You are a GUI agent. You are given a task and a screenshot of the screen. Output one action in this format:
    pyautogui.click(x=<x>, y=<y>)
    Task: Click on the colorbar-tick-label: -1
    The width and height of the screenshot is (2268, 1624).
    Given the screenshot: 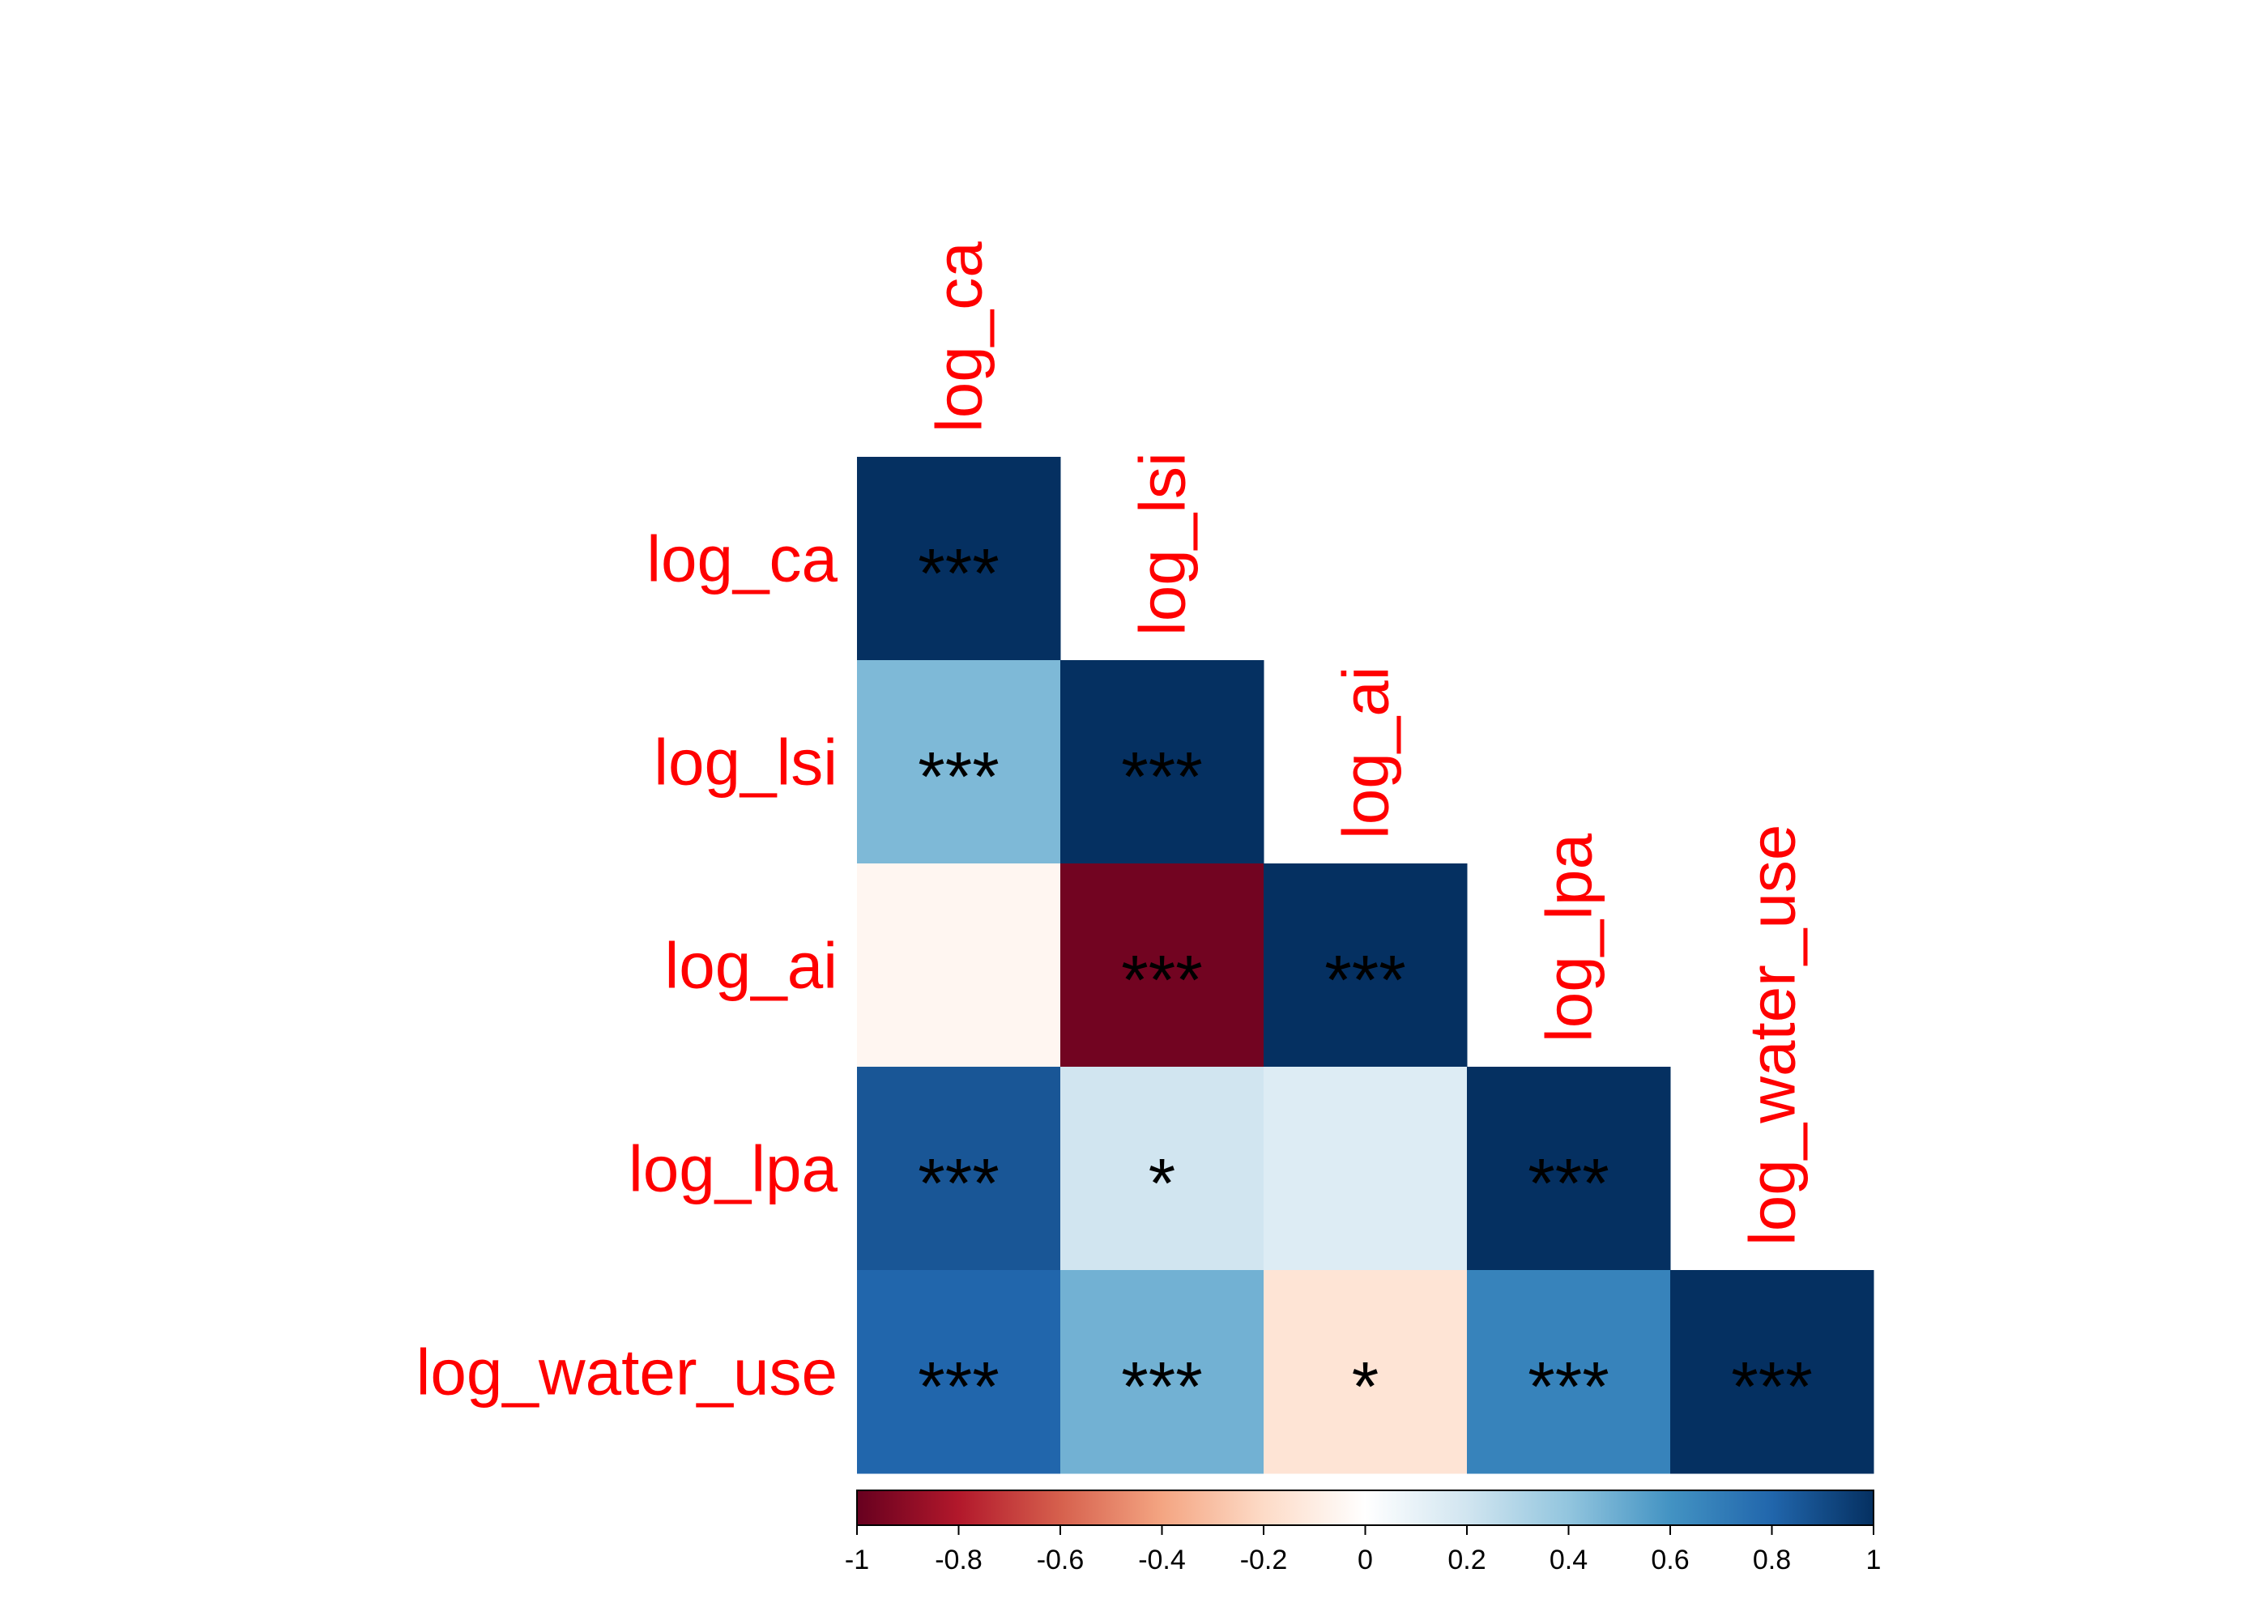 What is the action you would take?
    pyautogui.click(x=857, y=1560)
    